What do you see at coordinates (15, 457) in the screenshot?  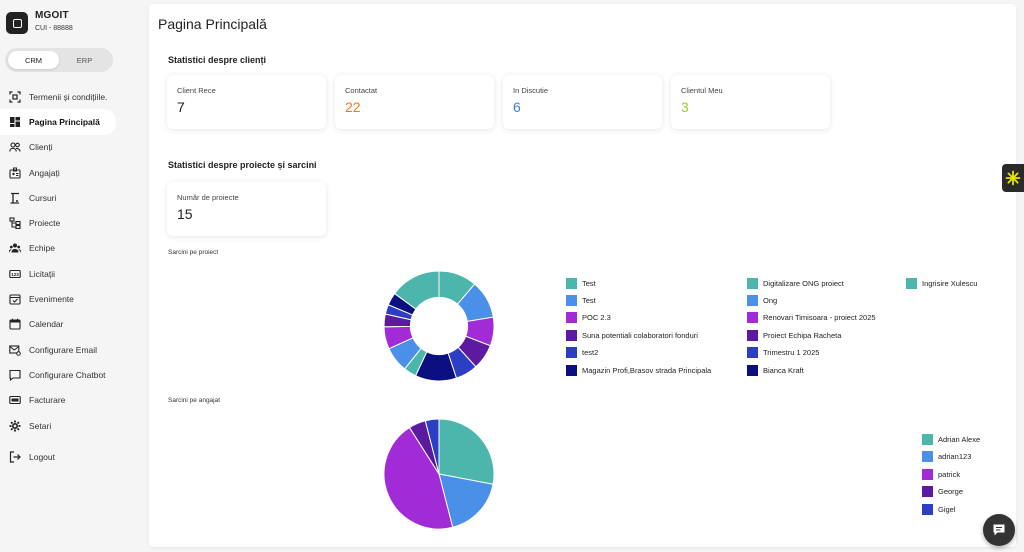 I see `logout-icon` at bounding box center [15, 457].